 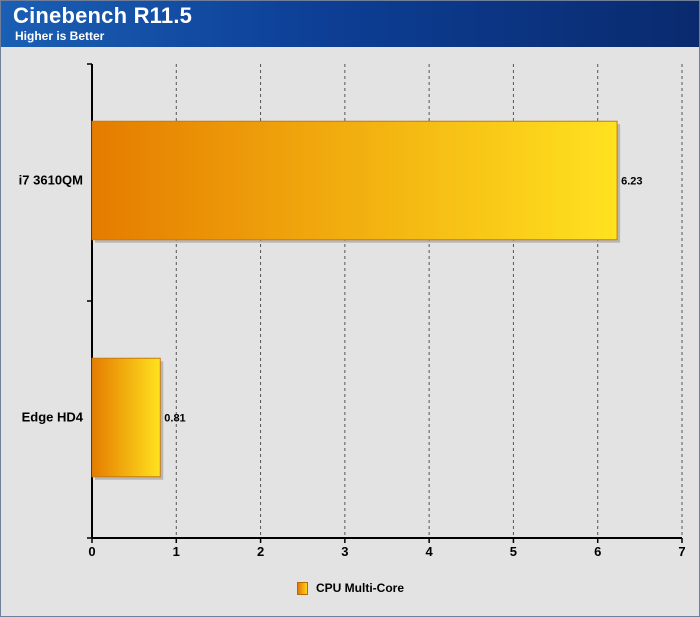 What do you see at coordinates (344, 551) in the screenshot?
I see `x-tick-label: 3` at bounding box center [344, 551].